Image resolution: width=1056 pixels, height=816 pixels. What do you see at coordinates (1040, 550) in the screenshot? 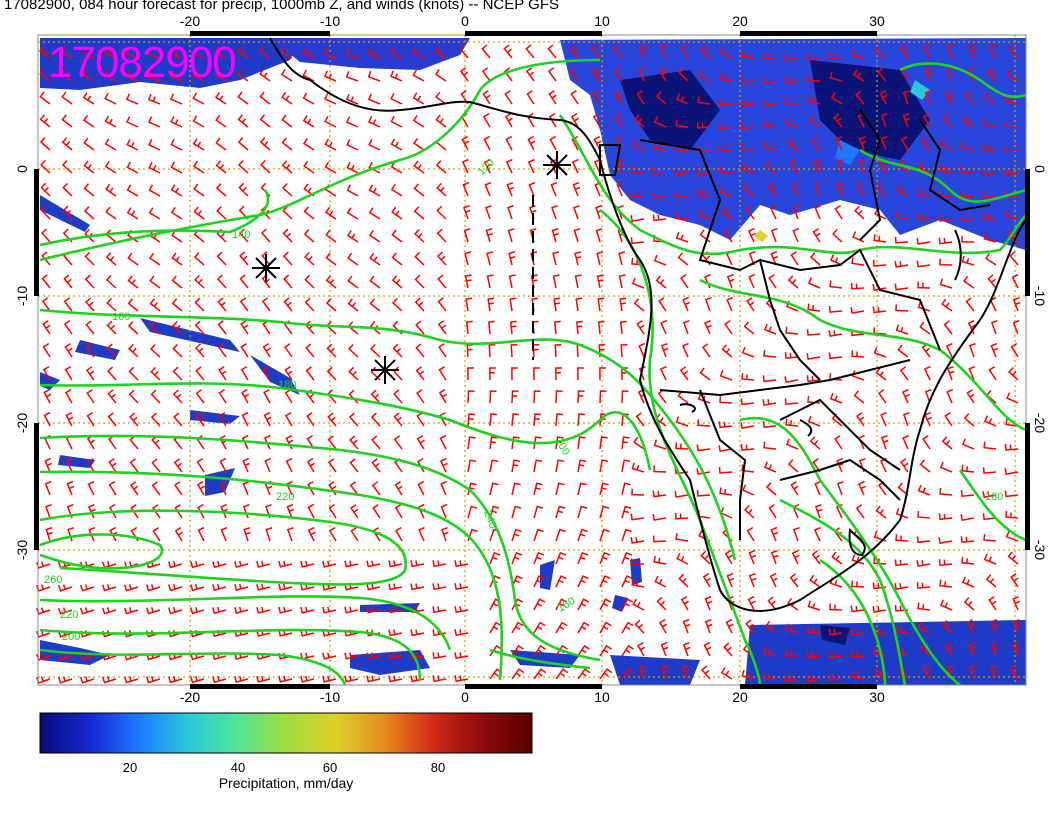
I see `lat-tick-right: -30` at bounding box center [1040, 550].